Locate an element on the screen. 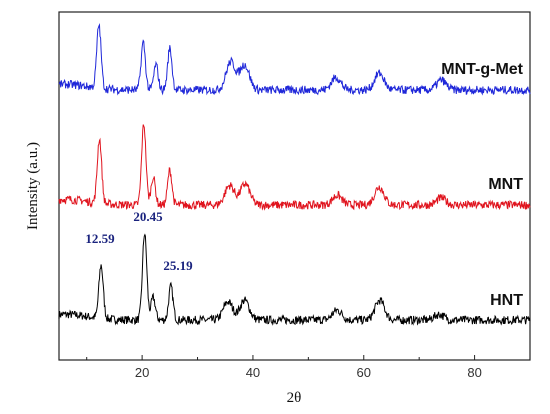 This screenshot has height=414, width=550. x-tick-label-60: 60 is located at coordinates (364, 372).